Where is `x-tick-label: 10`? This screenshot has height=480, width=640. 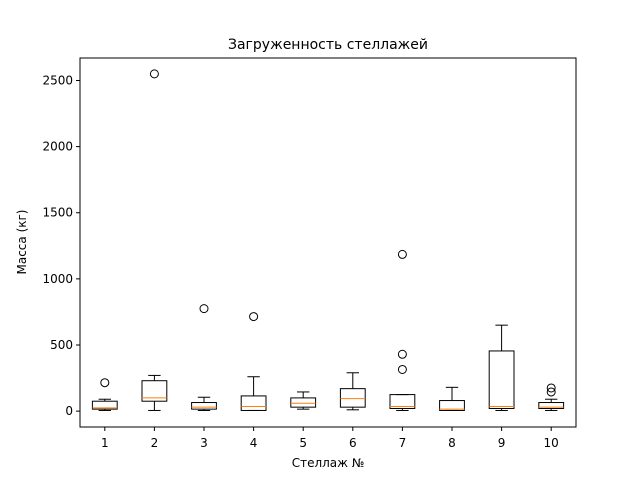
x-tick-label: 10 is located at coordinates (551, 443).